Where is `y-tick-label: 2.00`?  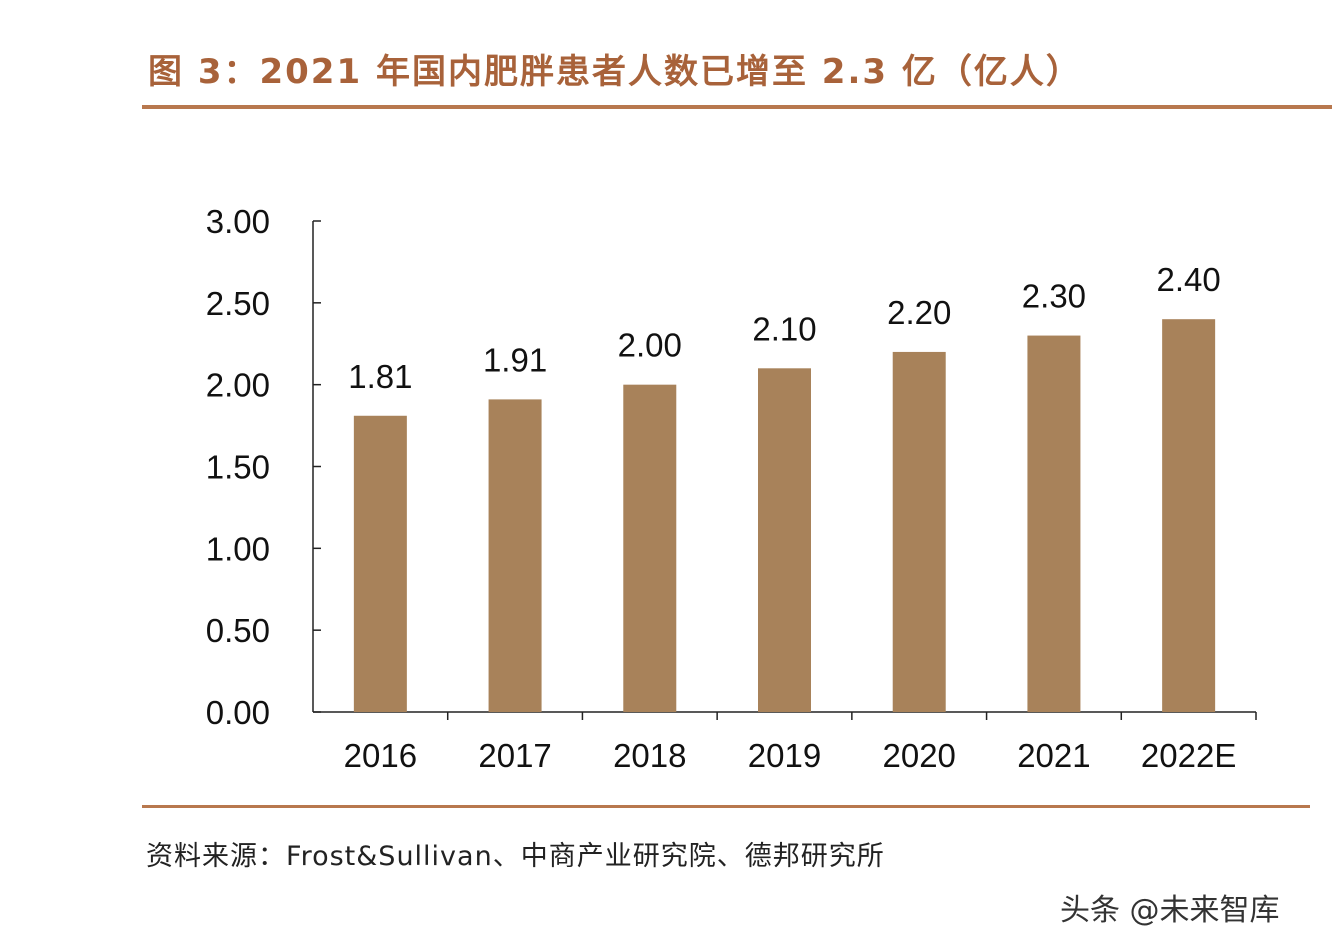 y-tick-label: 2.00 is located at coordinates (238, 385).